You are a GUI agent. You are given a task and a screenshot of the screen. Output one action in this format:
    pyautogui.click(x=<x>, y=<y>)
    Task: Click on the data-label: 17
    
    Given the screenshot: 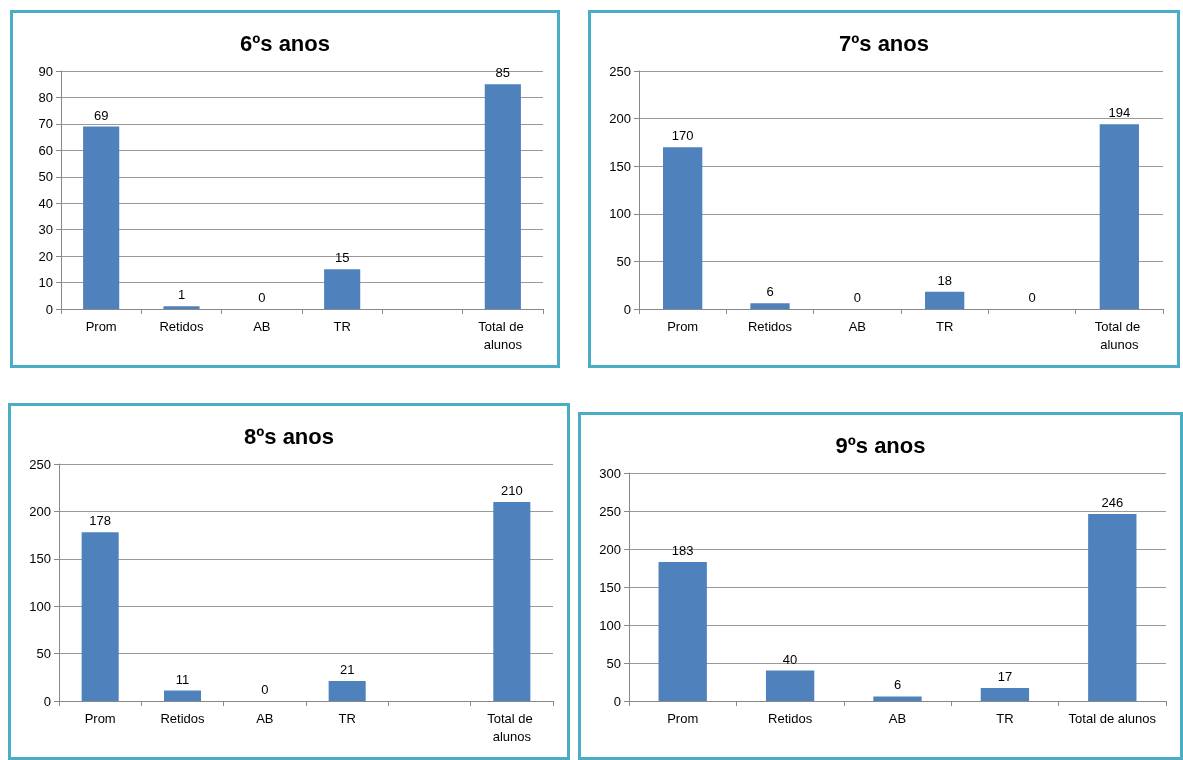 What is the action you would take?
    pyautogui.click(x=1005, y=677)
    